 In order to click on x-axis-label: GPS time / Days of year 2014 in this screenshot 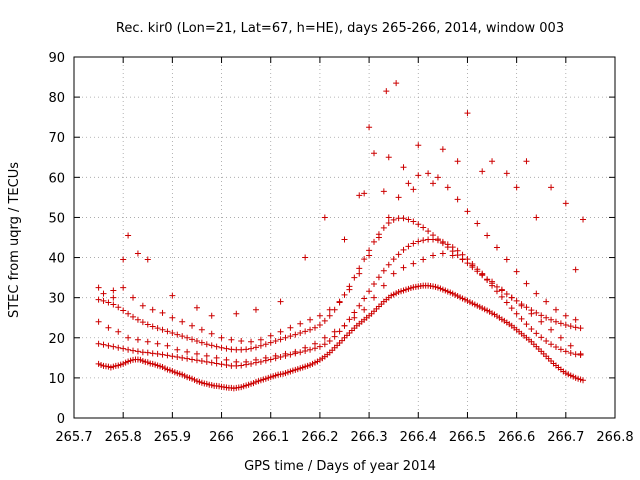, I will do `click(340, 466)`.